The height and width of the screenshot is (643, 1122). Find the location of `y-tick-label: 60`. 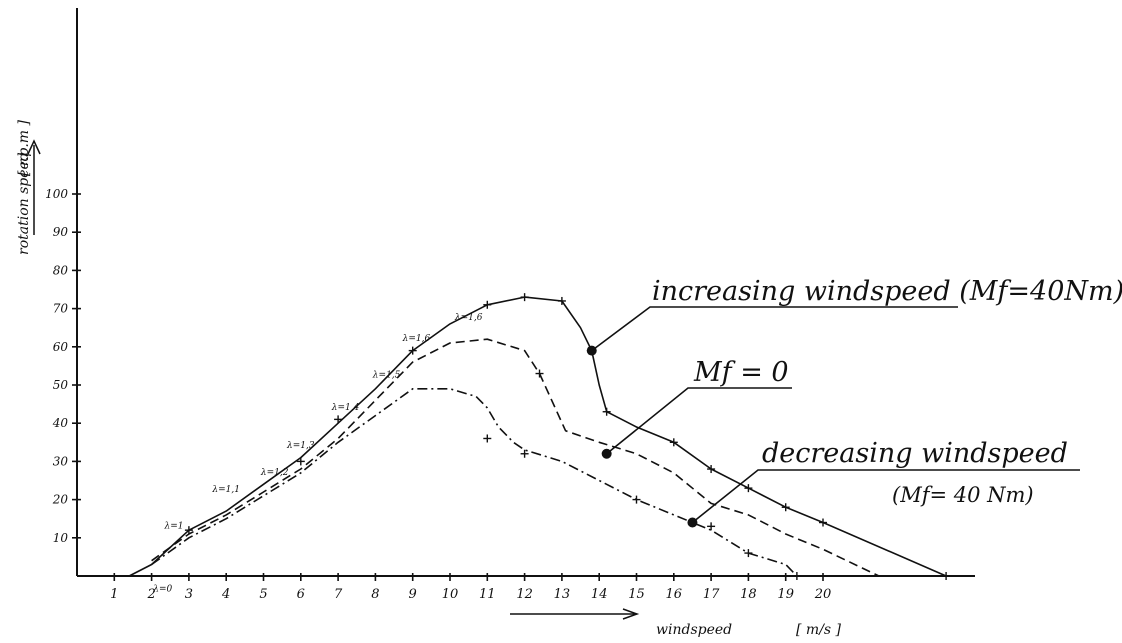

y-tick-label: 60 is located at coordinates (61, 347).